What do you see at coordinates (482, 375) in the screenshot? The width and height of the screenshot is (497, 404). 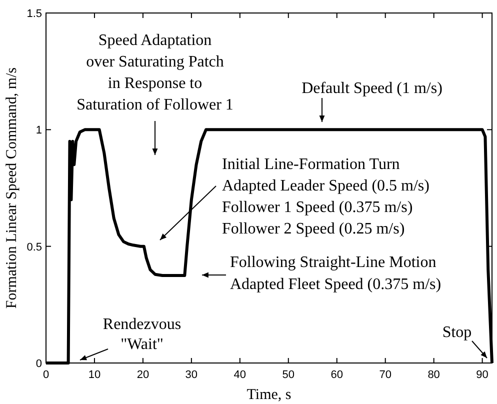 I see `x-tick-label: 90` at bounding box center [482, 375].